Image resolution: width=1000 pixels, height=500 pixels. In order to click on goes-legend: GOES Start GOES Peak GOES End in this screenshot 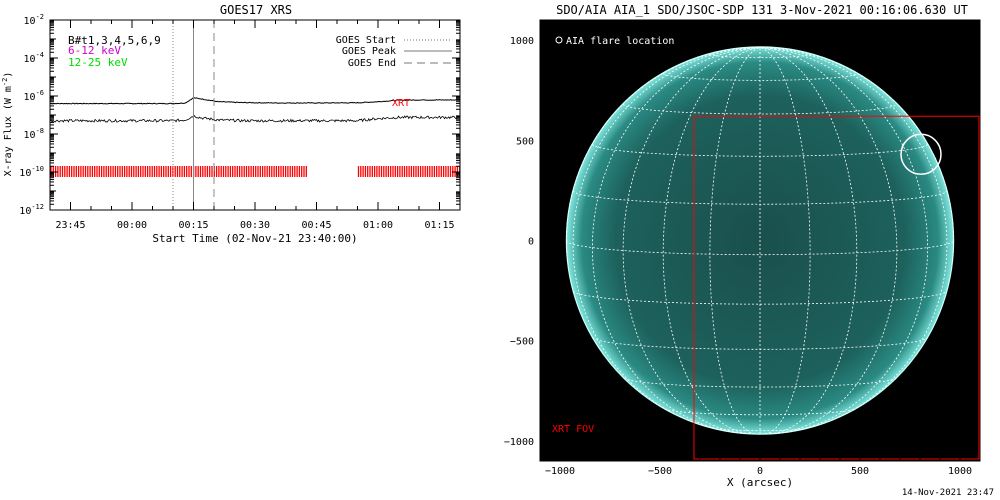, I will do `click(394, 52)`.